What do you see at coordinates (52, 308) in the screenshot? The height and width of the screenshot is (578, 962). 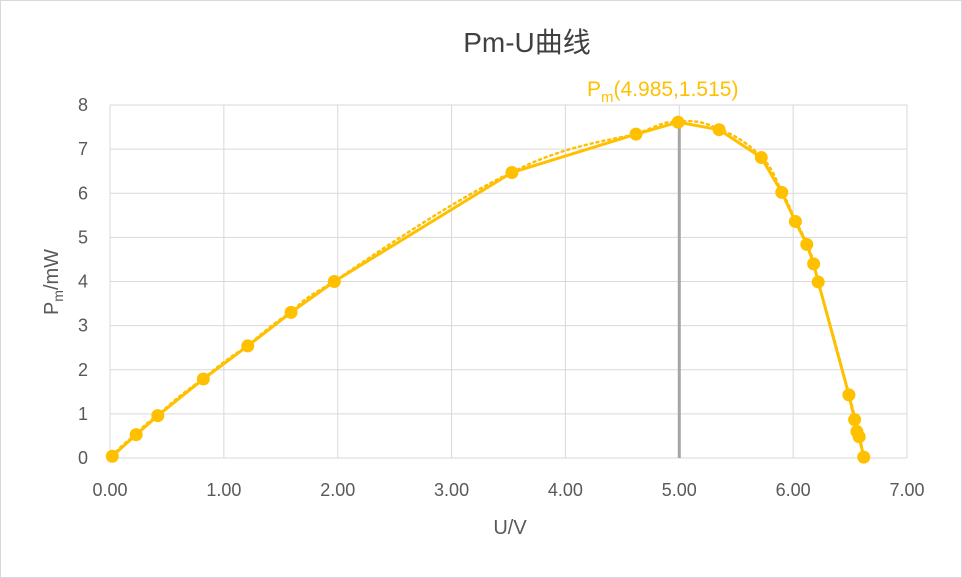 I see `y-axis-title-base: P` at bounding box center [52, 308].